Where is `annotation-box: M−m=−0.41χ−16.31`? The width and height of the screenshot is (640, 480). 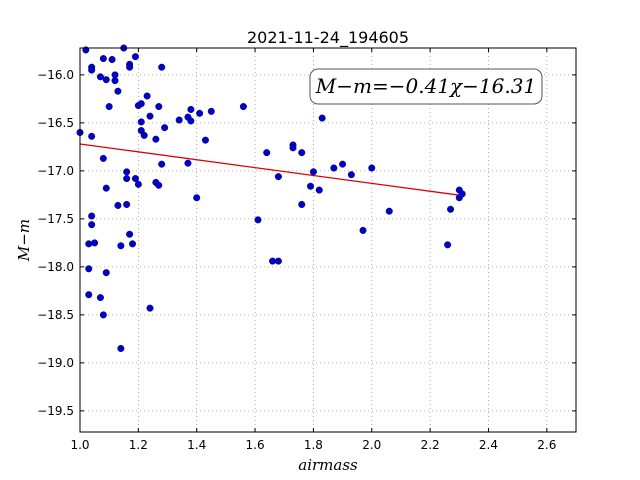
annotation-box: M−m=−0.41χ−16.31 is located at coordinates (426, 86).